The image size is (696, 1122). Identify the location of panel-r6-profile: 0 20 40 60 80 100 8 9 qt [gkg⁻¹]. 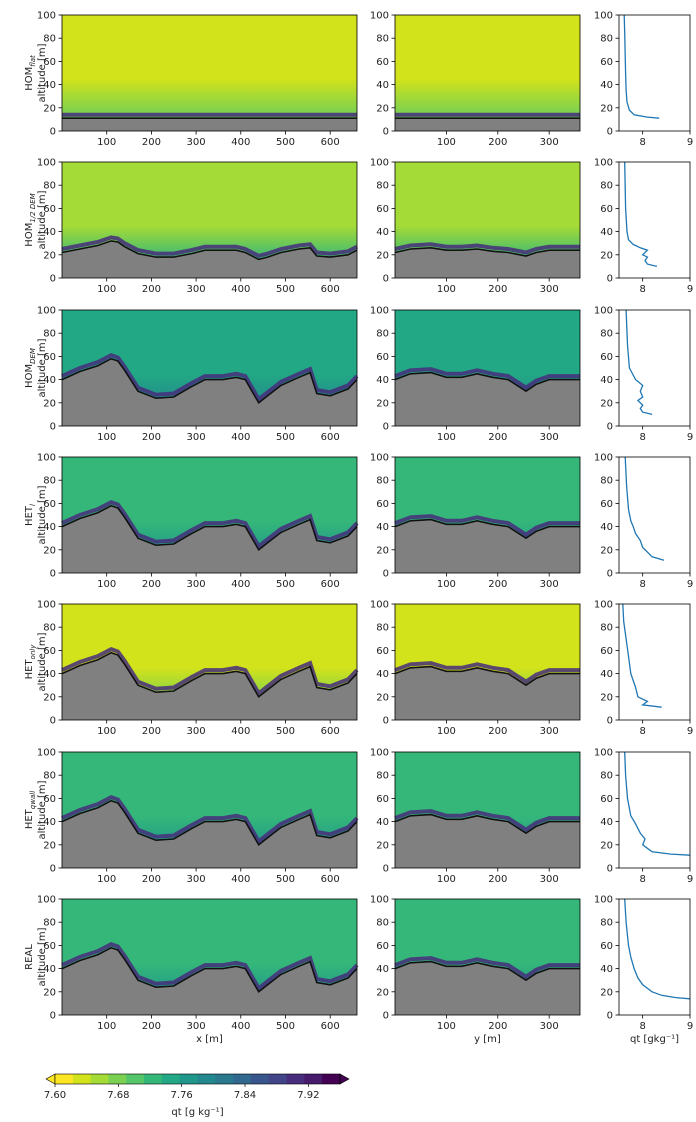
(643, 970).